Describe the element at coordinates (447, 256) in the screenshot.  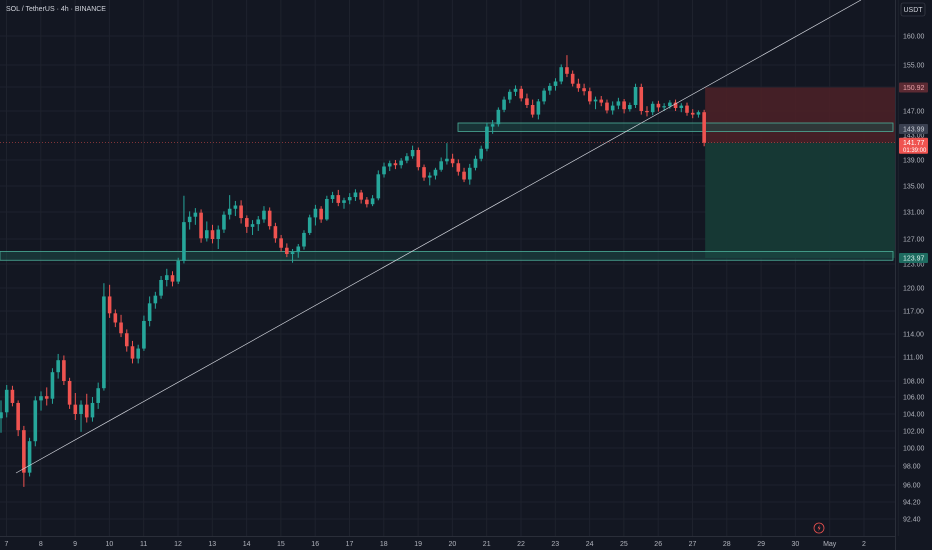
I see `support-zone` at that location.